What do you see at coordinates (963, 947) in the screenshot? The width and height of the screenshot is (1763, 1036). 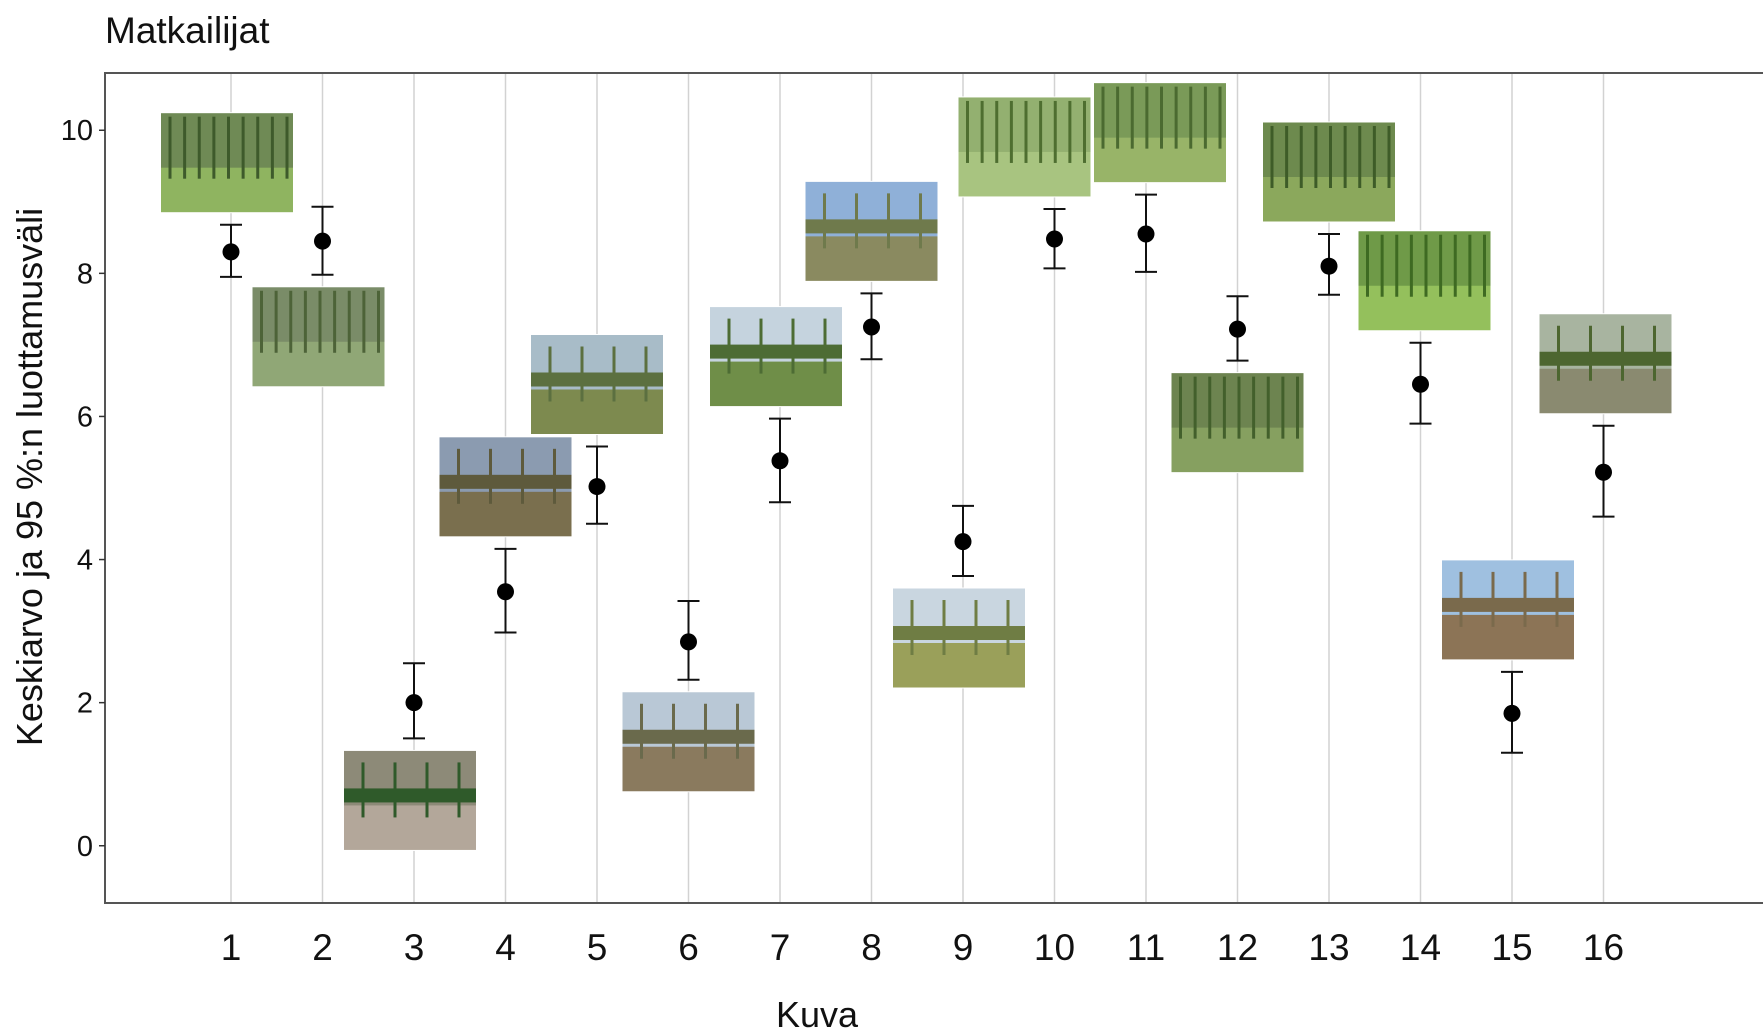 I see `x-tick-label: 9` at bounding box center [963, 947].